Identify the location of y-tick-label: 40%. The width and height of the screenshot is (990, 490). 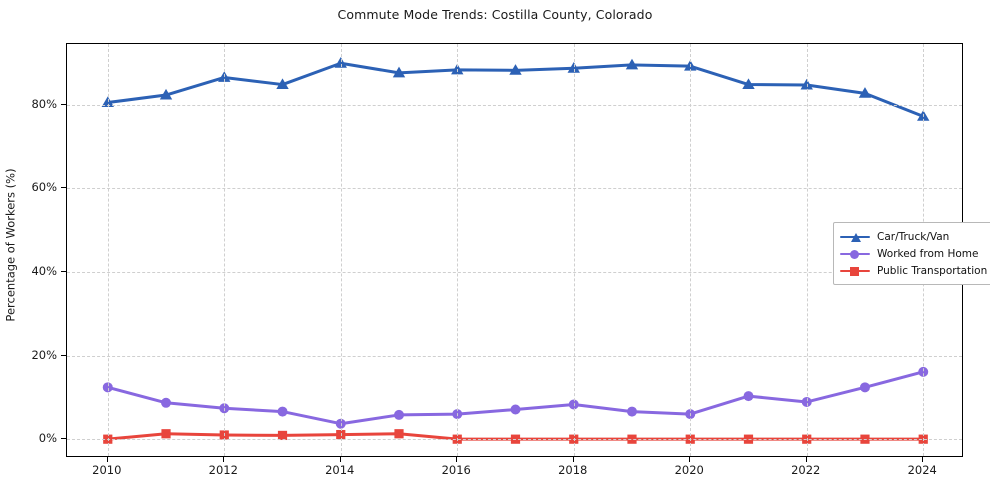
(44, 270).